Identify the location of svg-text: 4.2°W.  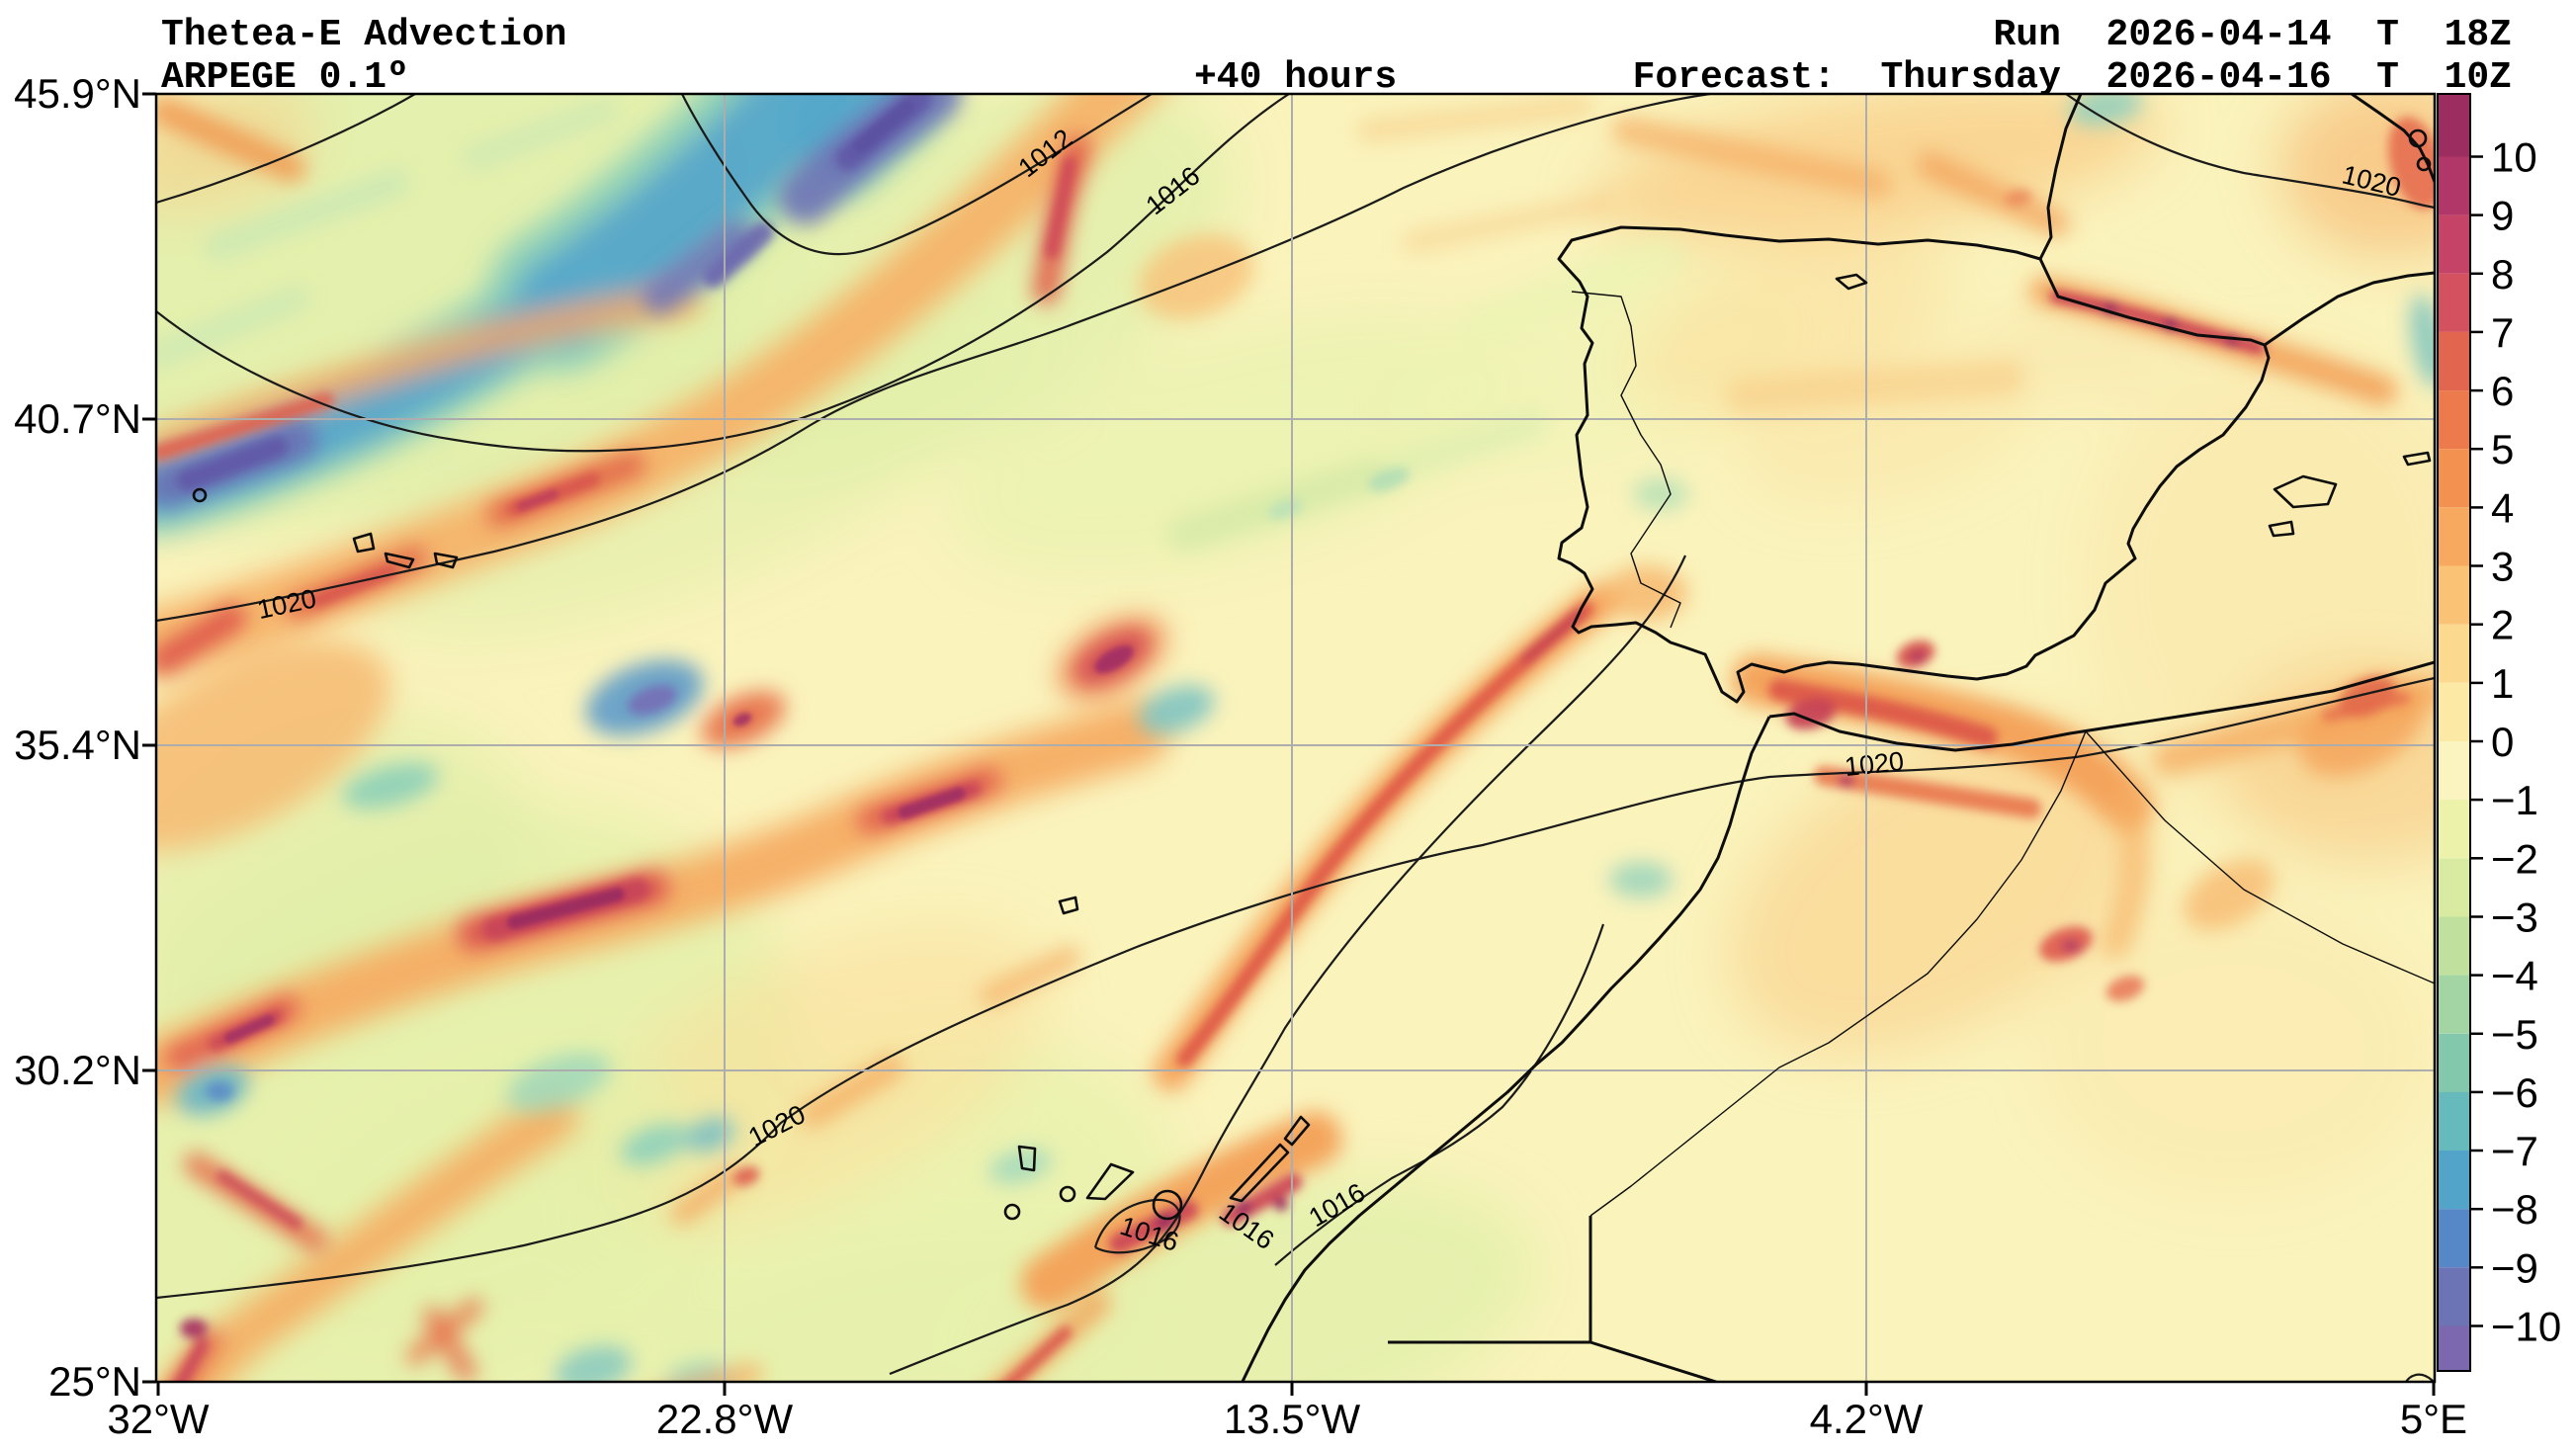
(1867, 1419).